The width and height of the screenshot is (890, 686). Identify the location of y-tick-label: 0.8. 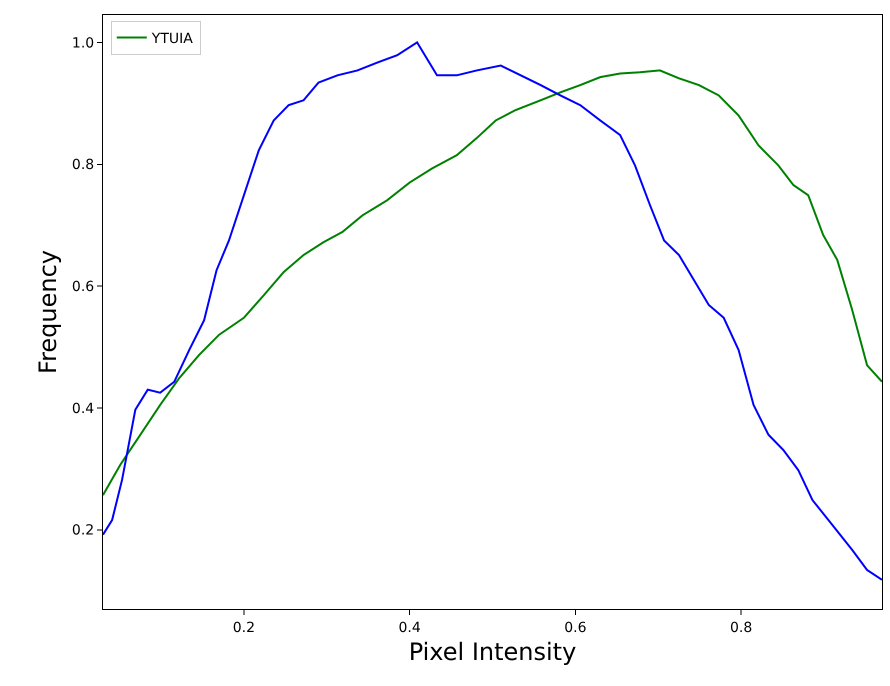
(83, 165).